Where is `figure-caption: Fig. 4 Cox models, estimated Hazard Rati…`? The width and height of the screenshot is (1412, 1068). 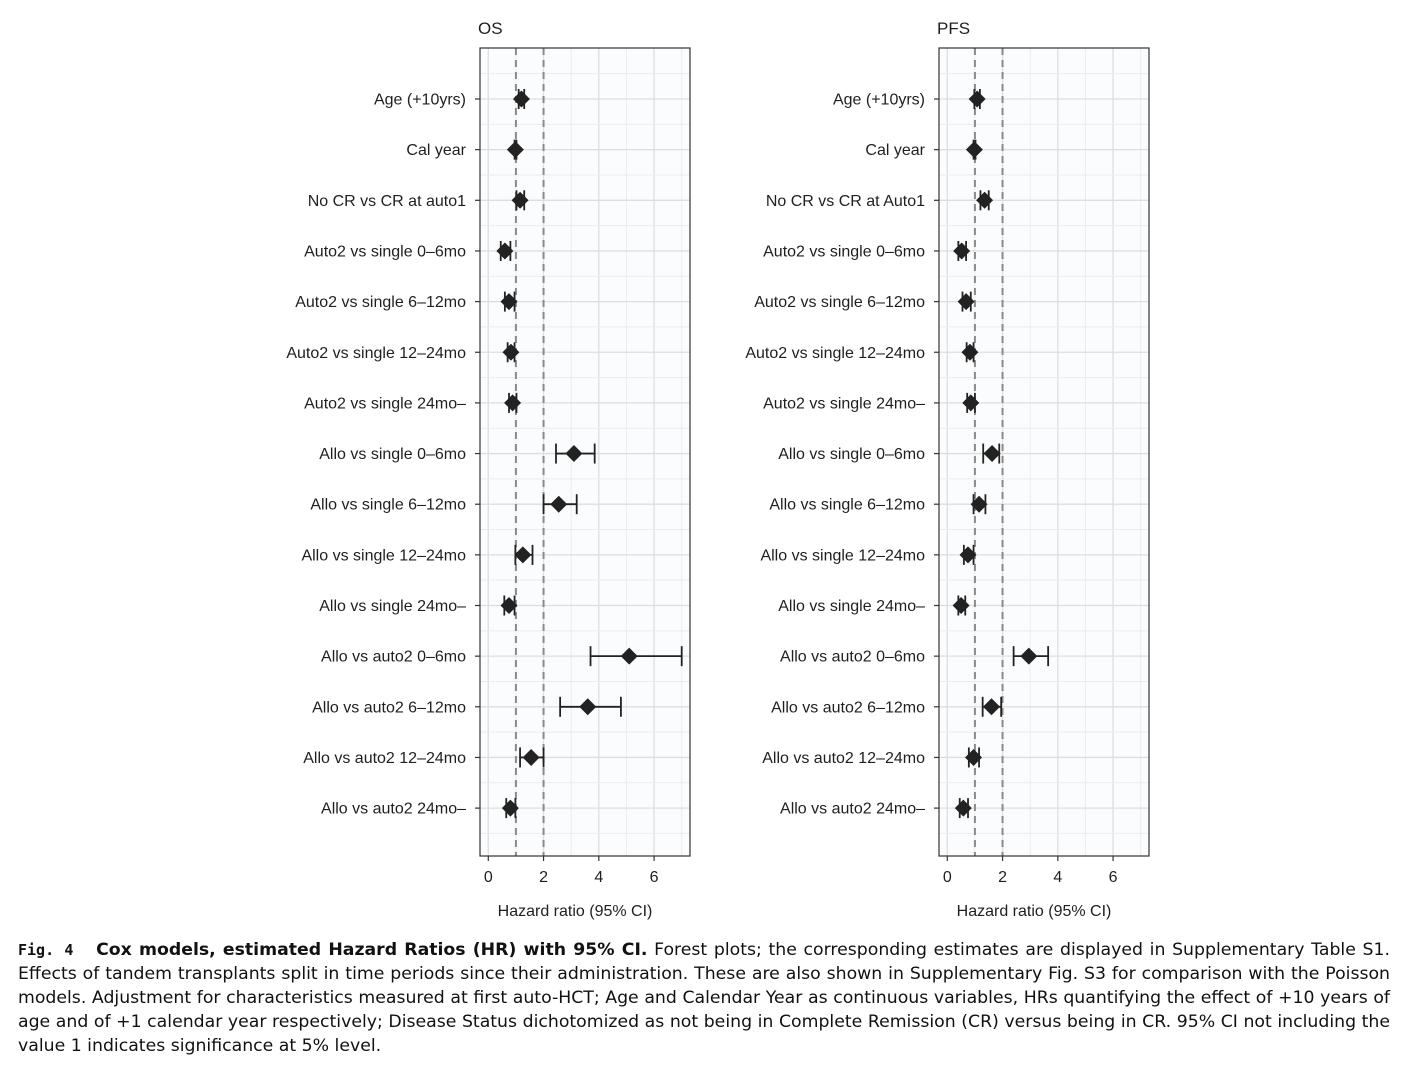
figure-caption: Fig. 4 Cox models, estimated Hazard Rati… is located at coordinates (704, 998).